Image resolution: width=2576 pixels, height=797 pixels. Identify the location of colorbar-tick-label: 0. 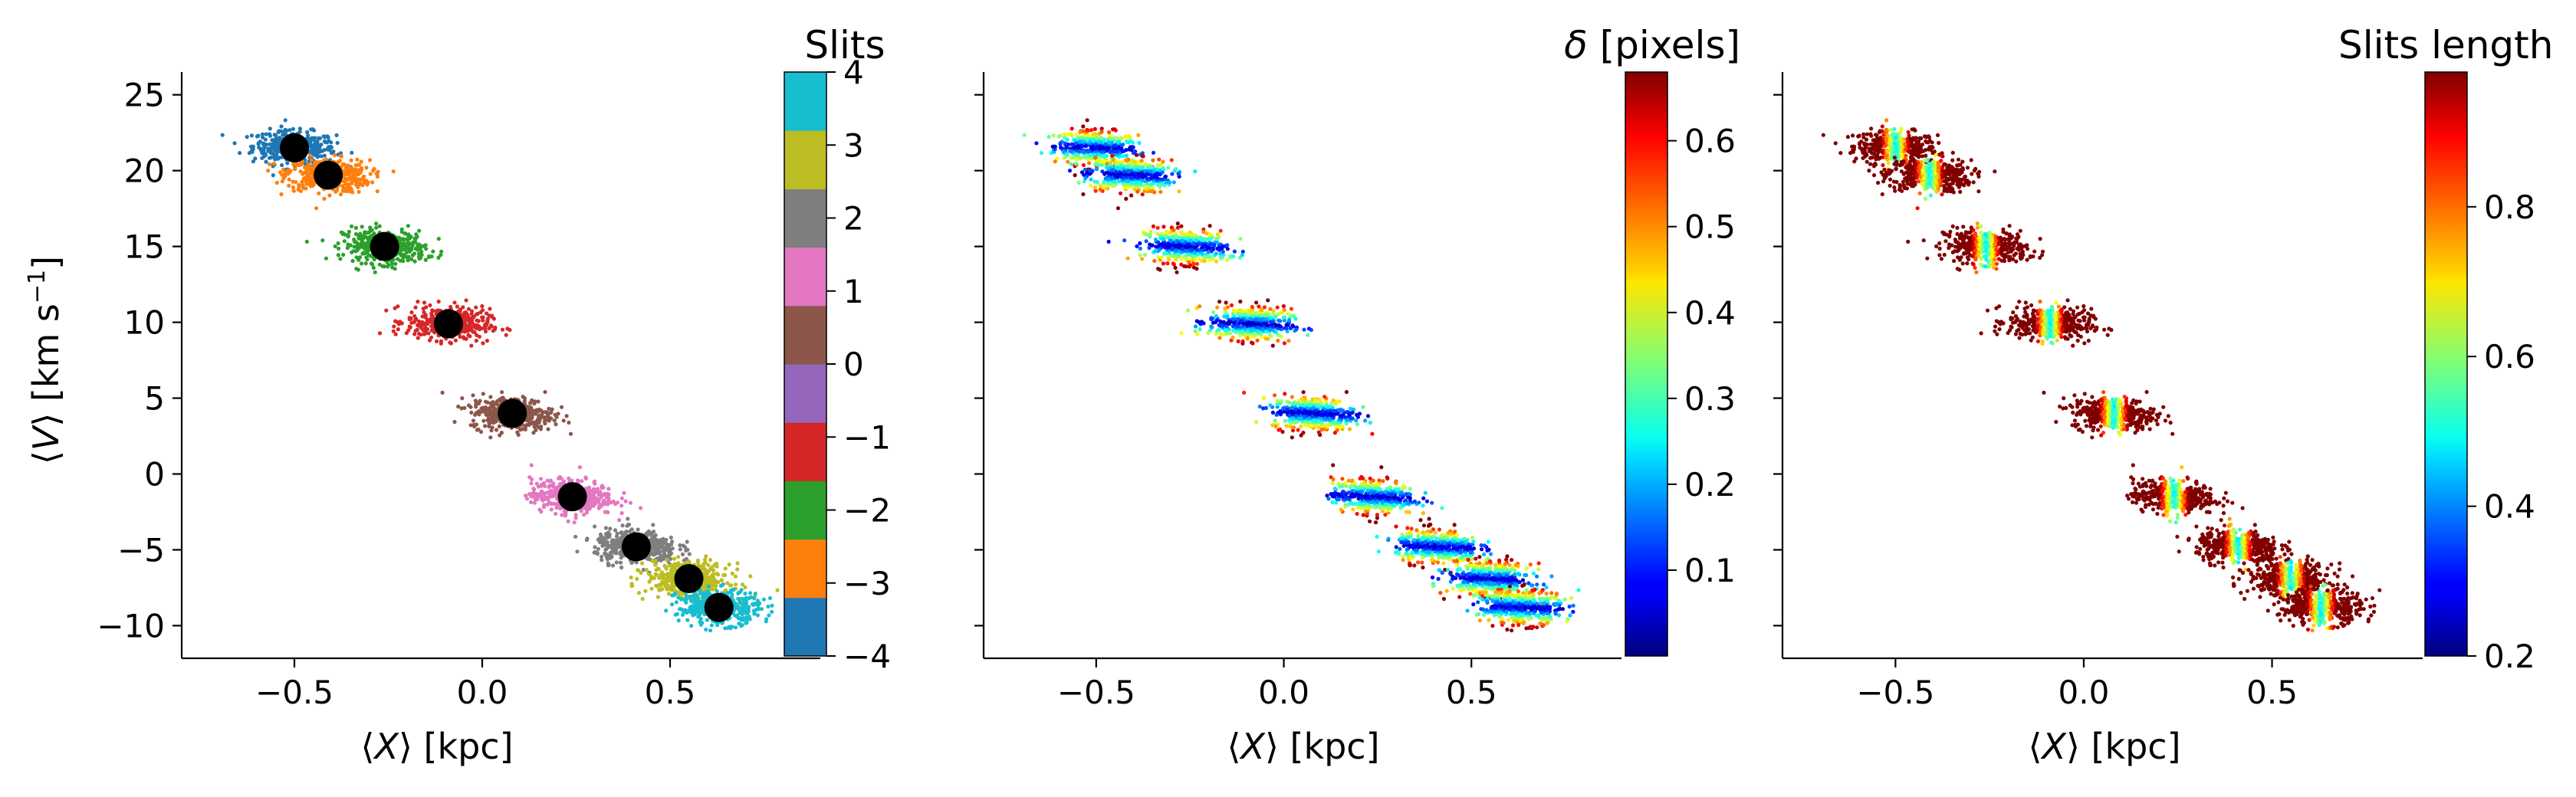
(854, 365).